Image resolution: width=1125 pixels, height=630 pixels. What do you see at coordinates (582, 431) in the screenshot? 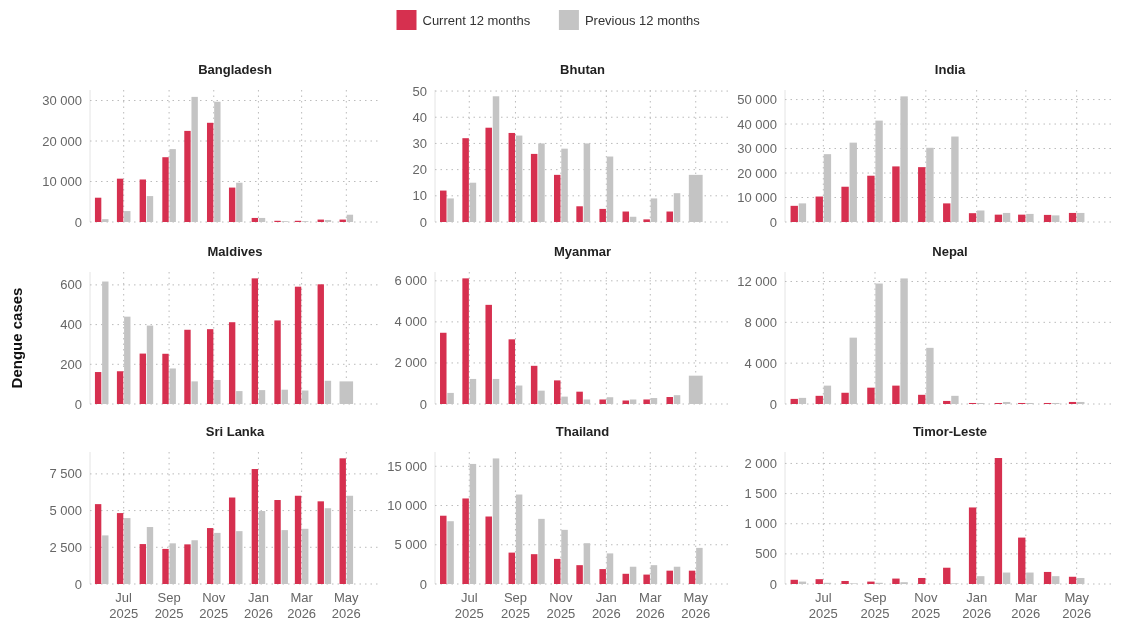
I see `chart-title: Thailand` at bounding box center [582, 431].